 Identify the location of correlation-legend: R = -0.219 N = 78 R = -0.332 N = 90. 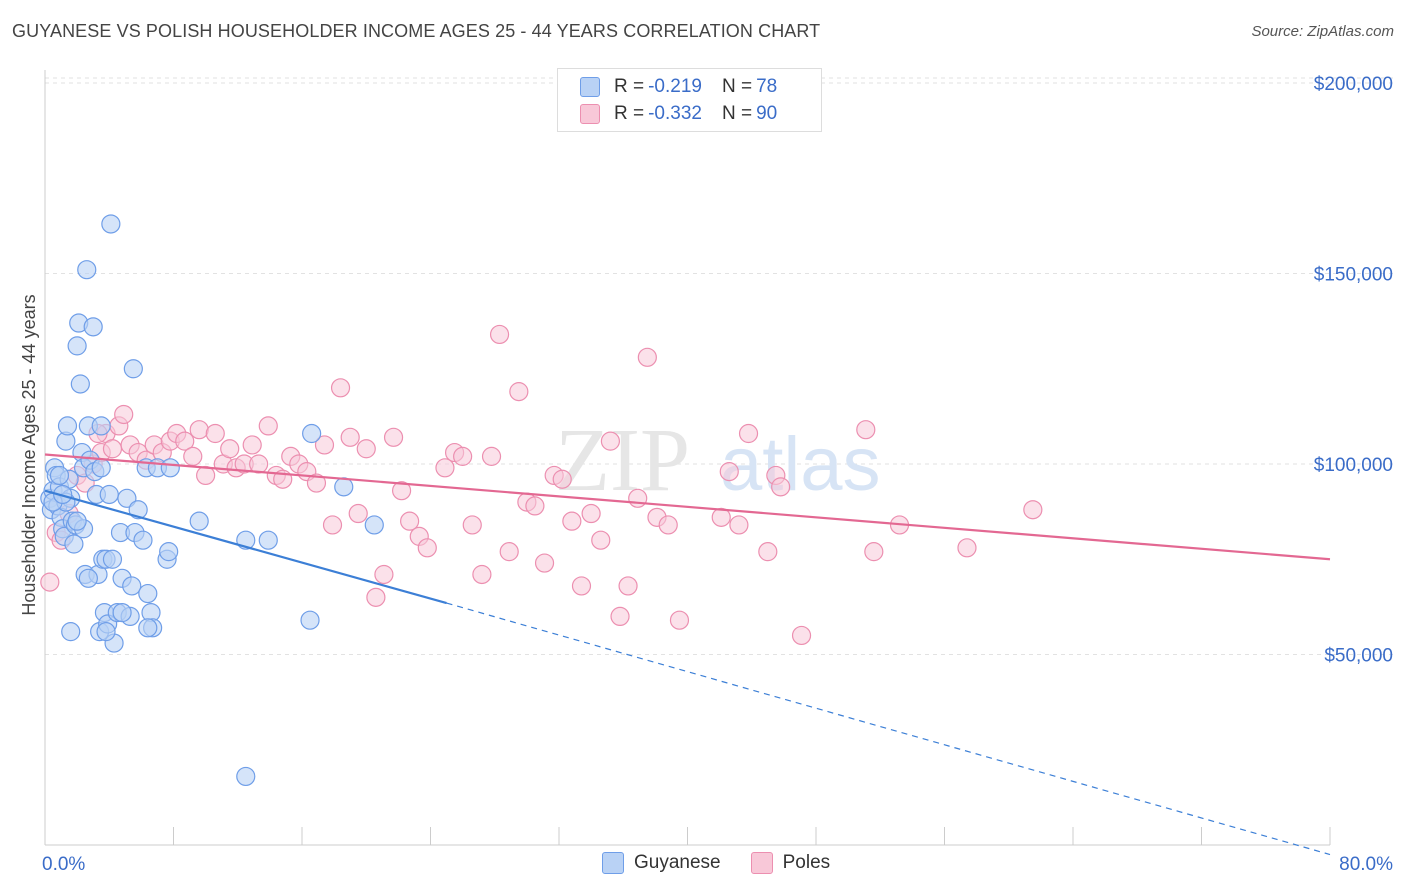
(689, 100).